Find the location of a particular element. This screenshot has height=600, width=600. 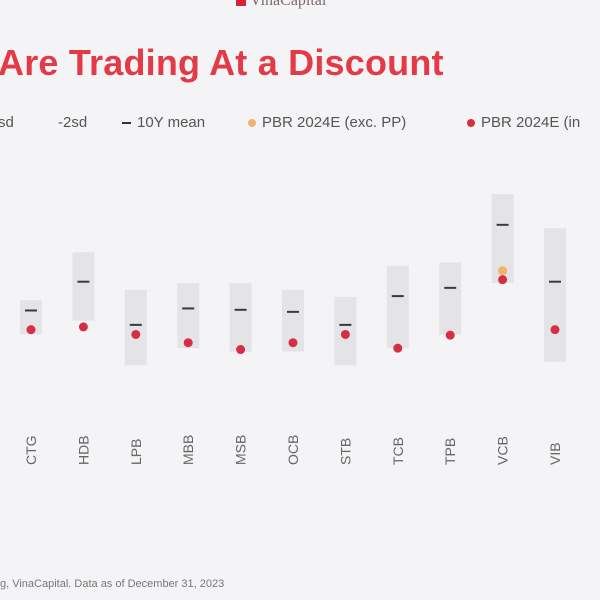

pbr-inc-point-ctg is located at coordinates (31, 330).